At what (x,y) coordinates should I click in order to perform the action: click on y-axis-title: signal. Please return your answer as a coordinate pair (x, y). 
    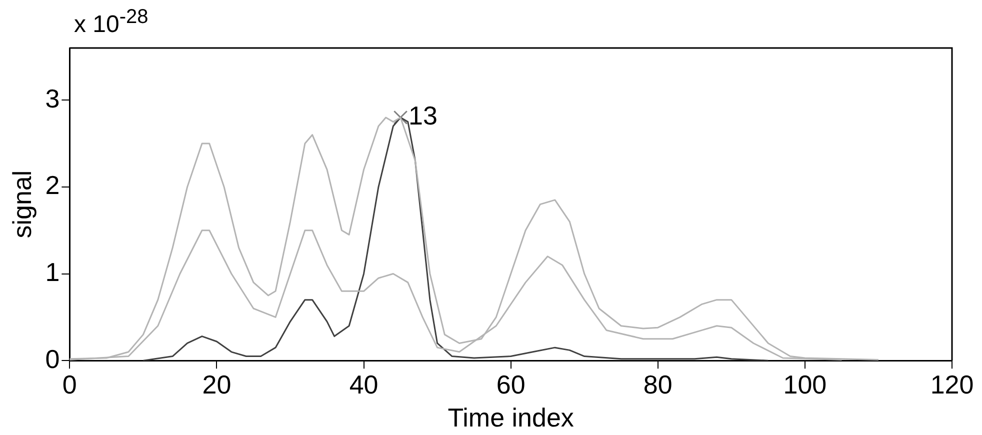
    Looking at the image, I should click on (21, 204).